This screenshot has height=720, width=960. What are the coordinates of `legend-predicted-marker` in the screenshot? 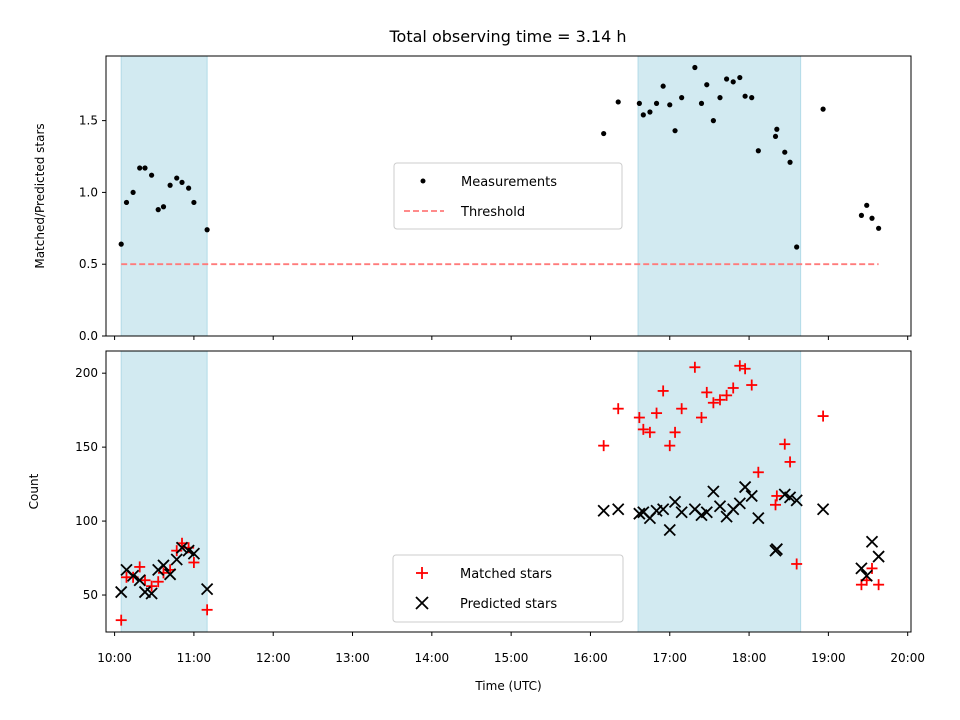 It's located at (422, 603).